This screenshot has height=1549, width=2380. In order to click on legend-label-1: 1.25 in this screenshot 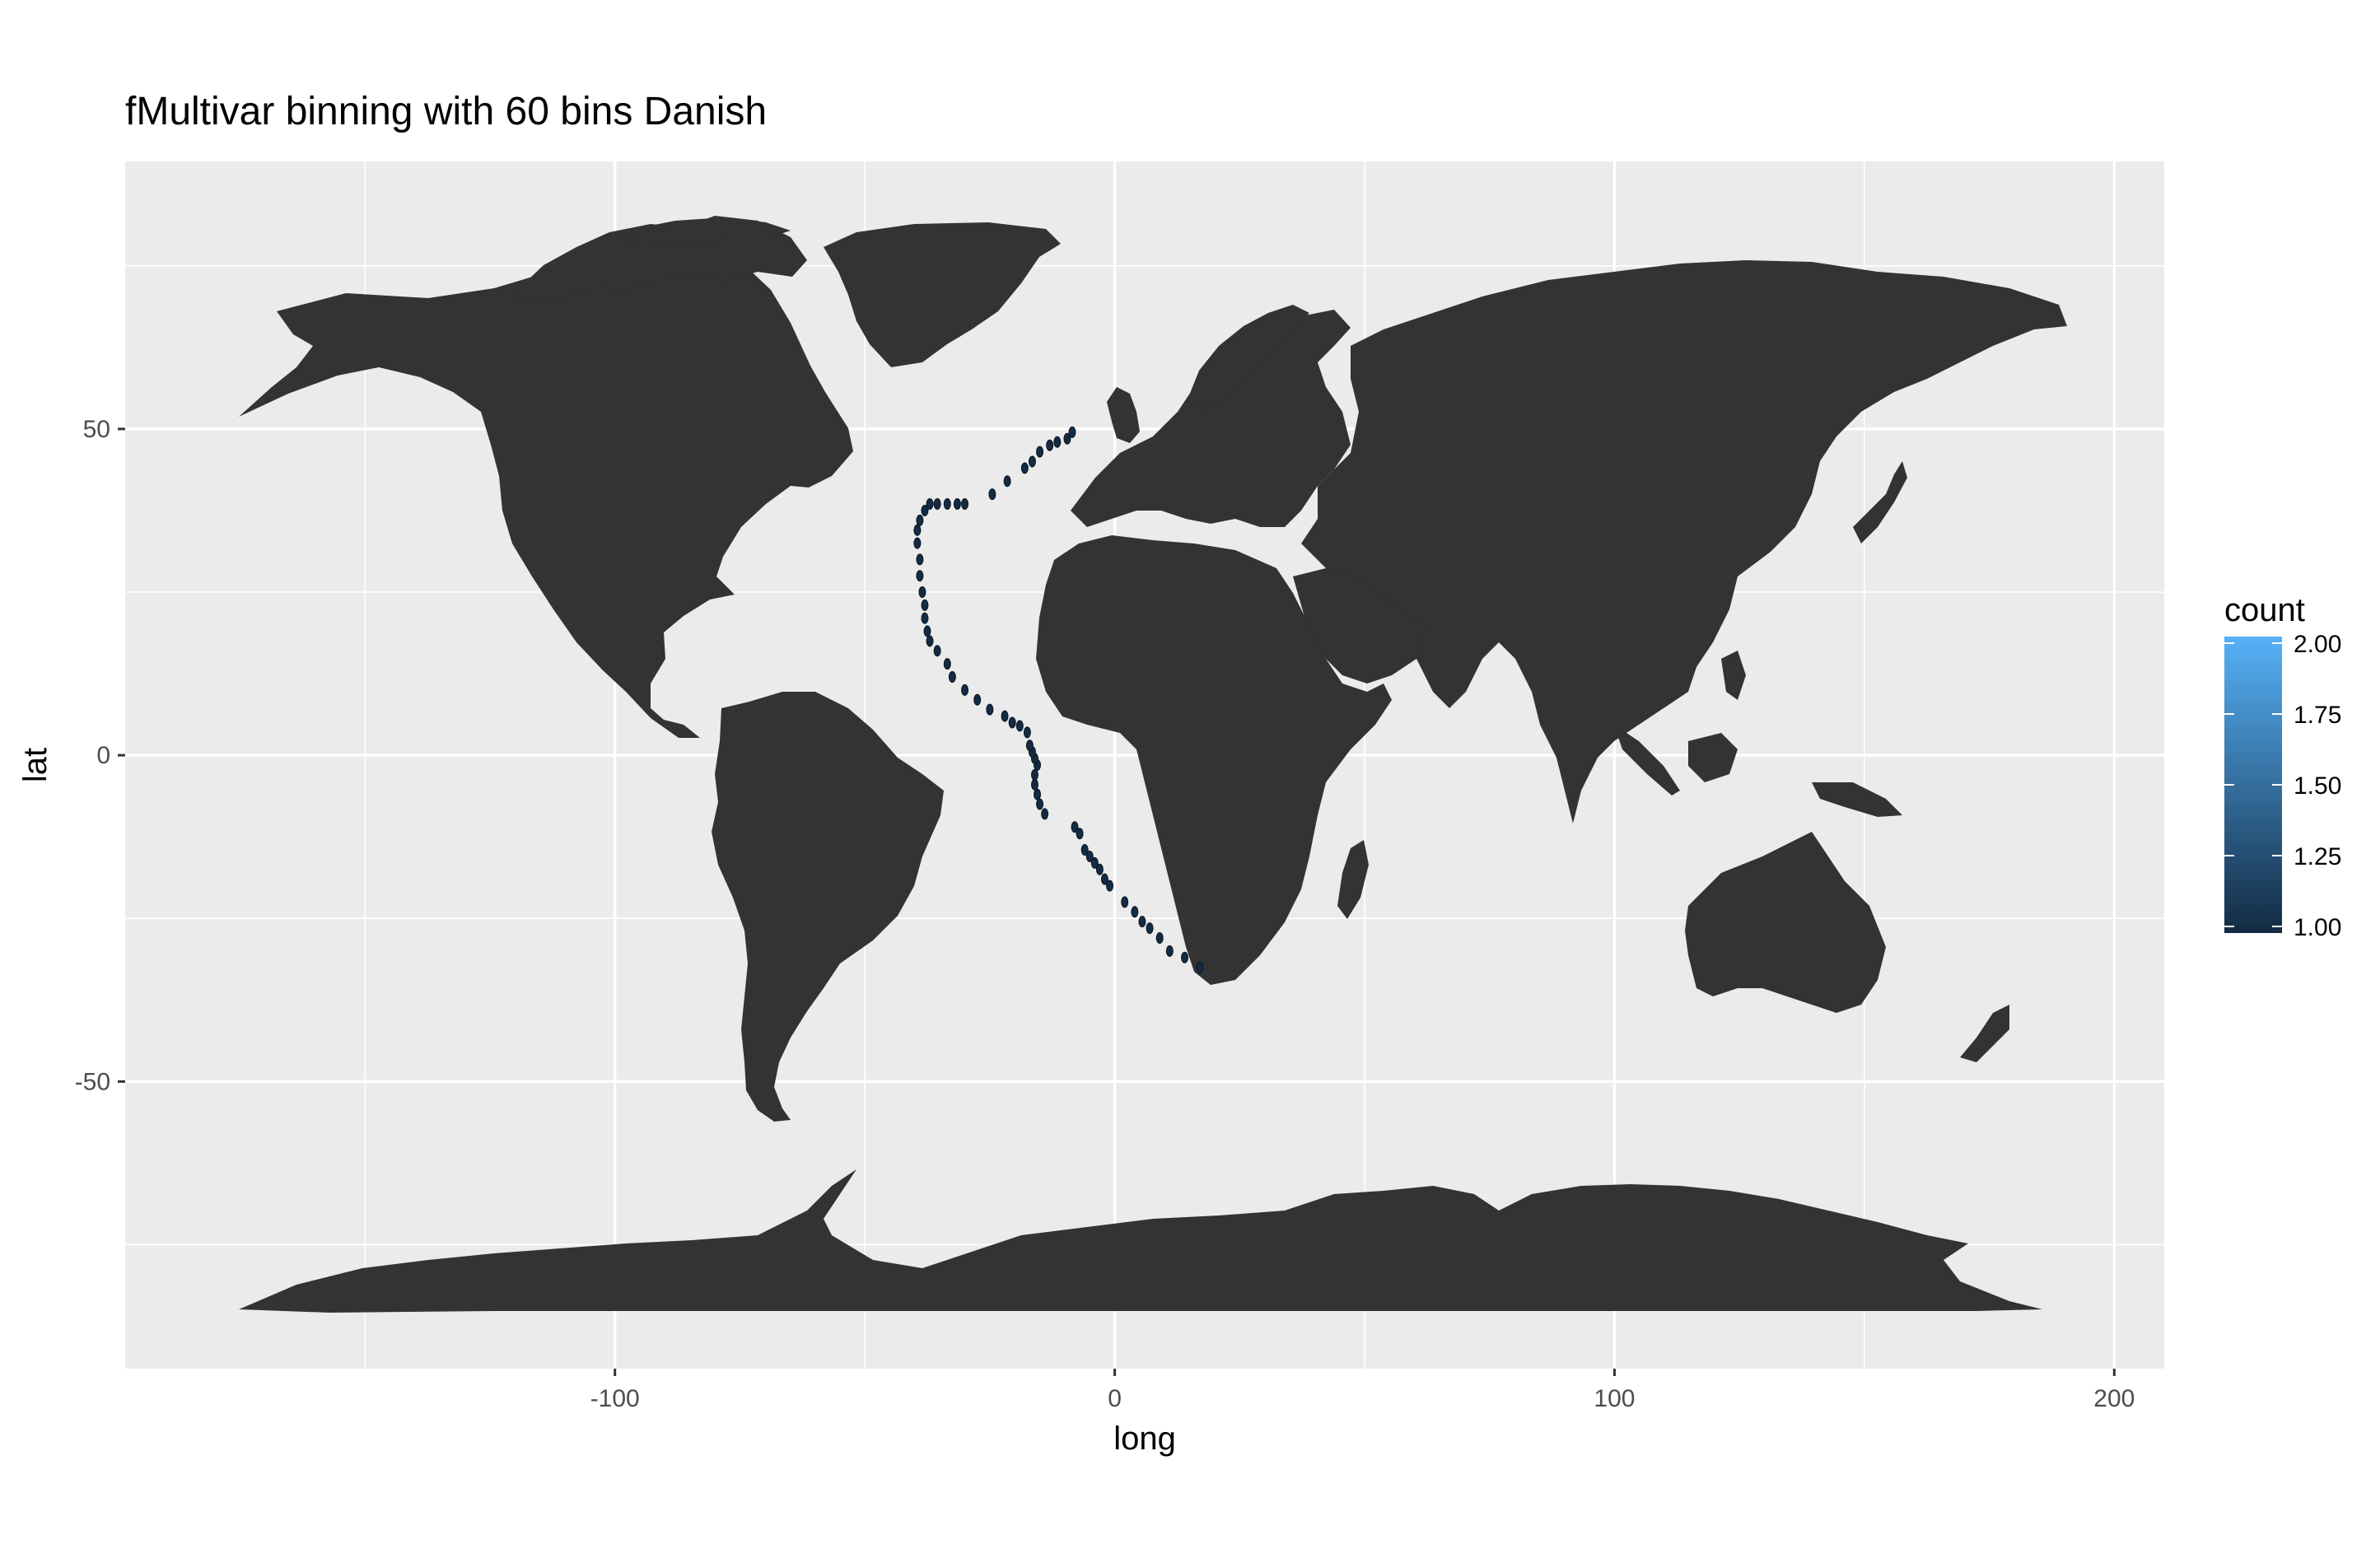, I will do `click(2317, 856)`.